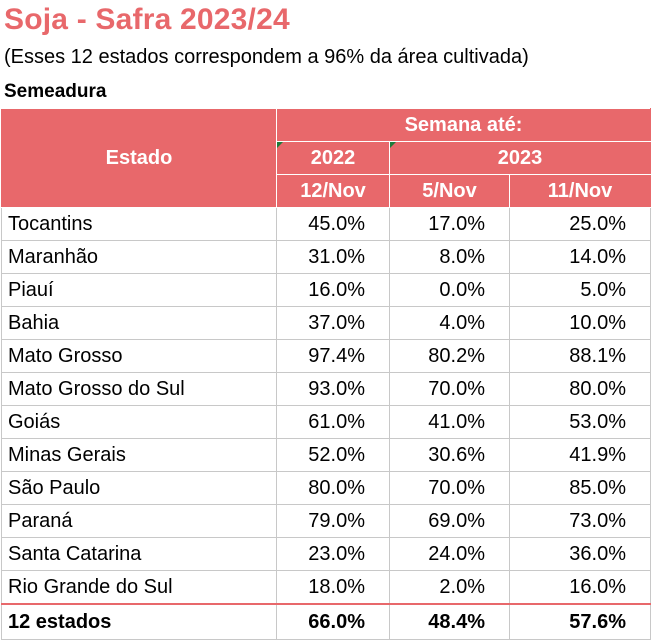  I want to click on cell-2023-5nov: 80.2%, so click(449, 356).